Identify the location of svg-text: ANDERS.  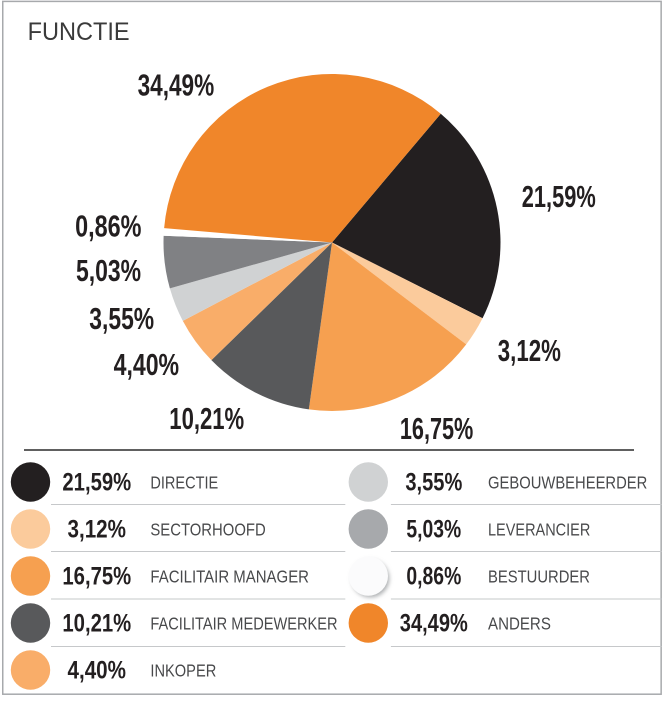
(519, 623).